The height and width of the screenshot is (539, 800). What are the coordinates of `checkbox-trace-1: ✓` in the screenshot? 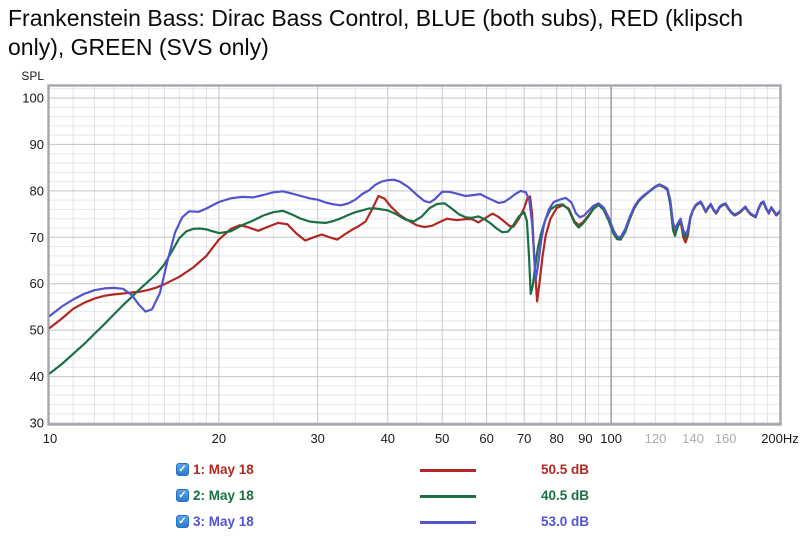 It's located at (182, 469).